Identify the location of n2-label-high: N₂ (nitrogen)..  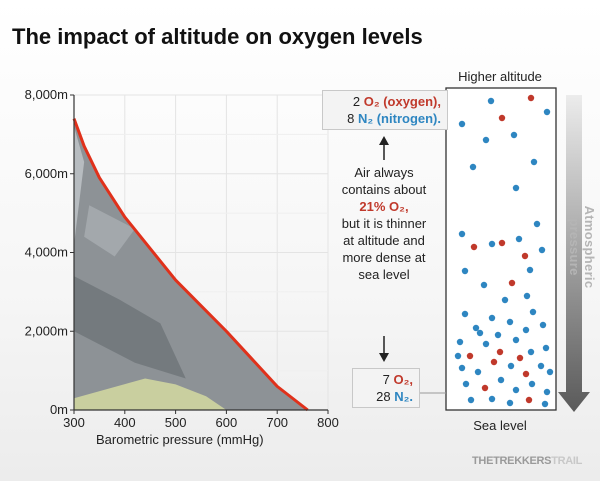
(399, 118).